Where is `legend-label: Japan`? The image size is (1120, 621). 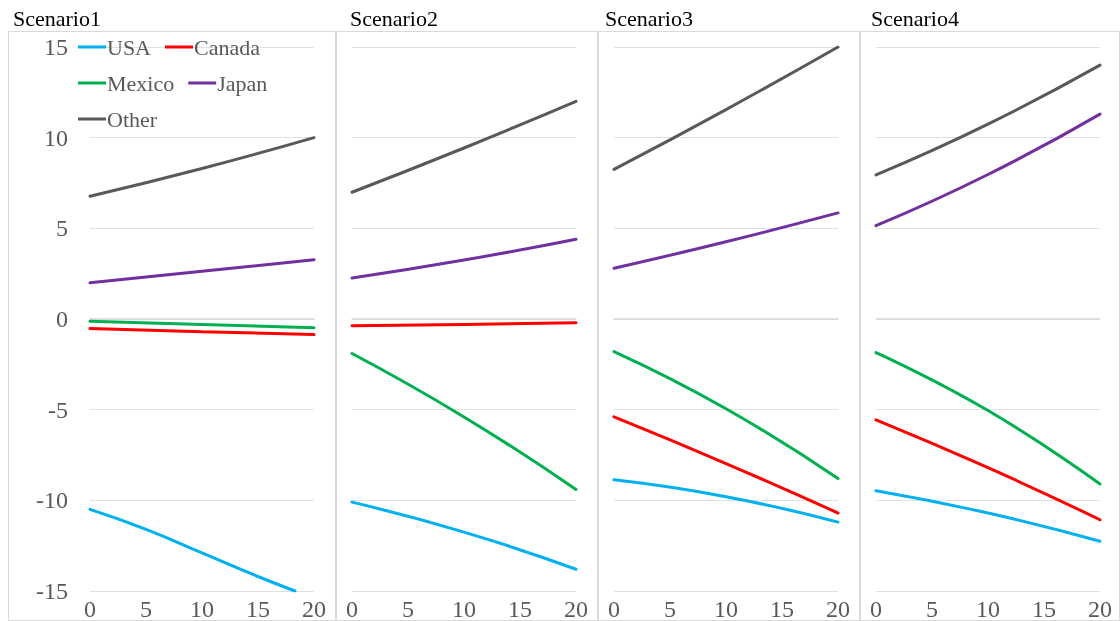
legend-label: Japan is located at coordinates (242, 83).